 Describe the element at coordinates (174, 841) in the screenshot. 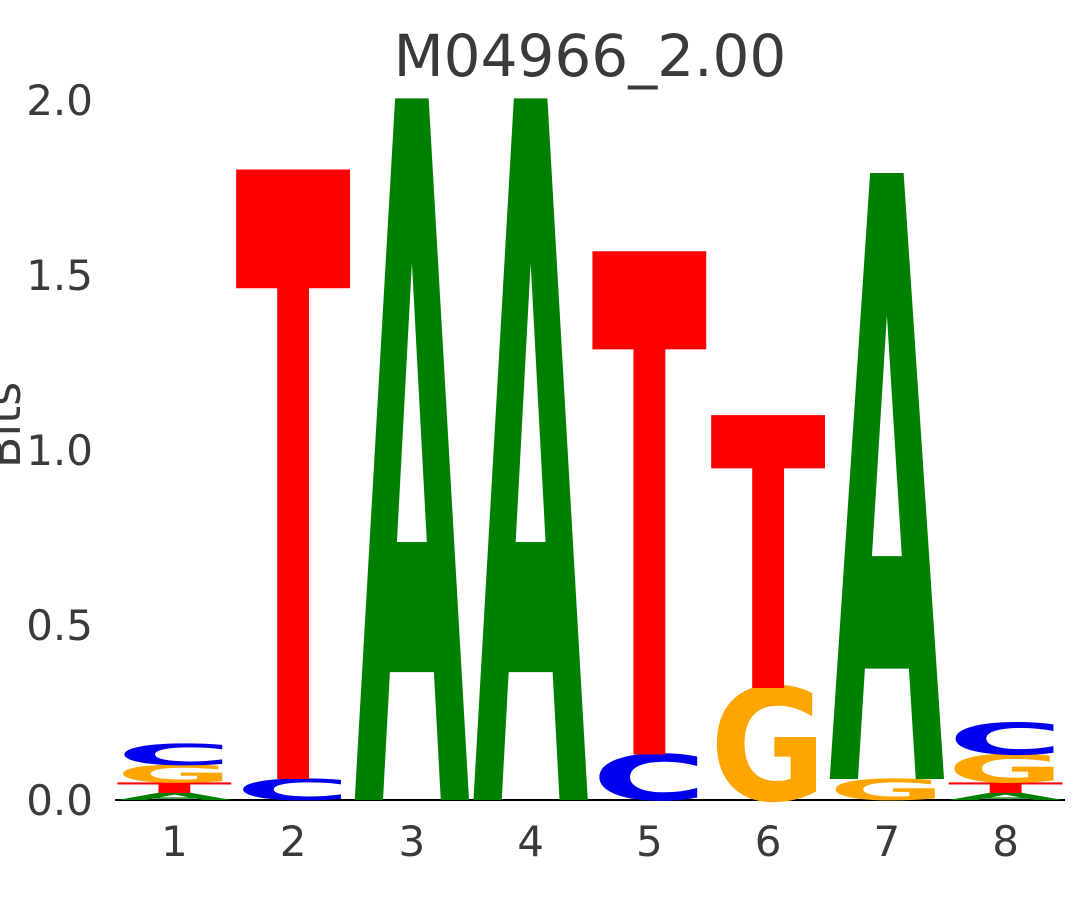

I see `x-tick-label: 1` at that location.